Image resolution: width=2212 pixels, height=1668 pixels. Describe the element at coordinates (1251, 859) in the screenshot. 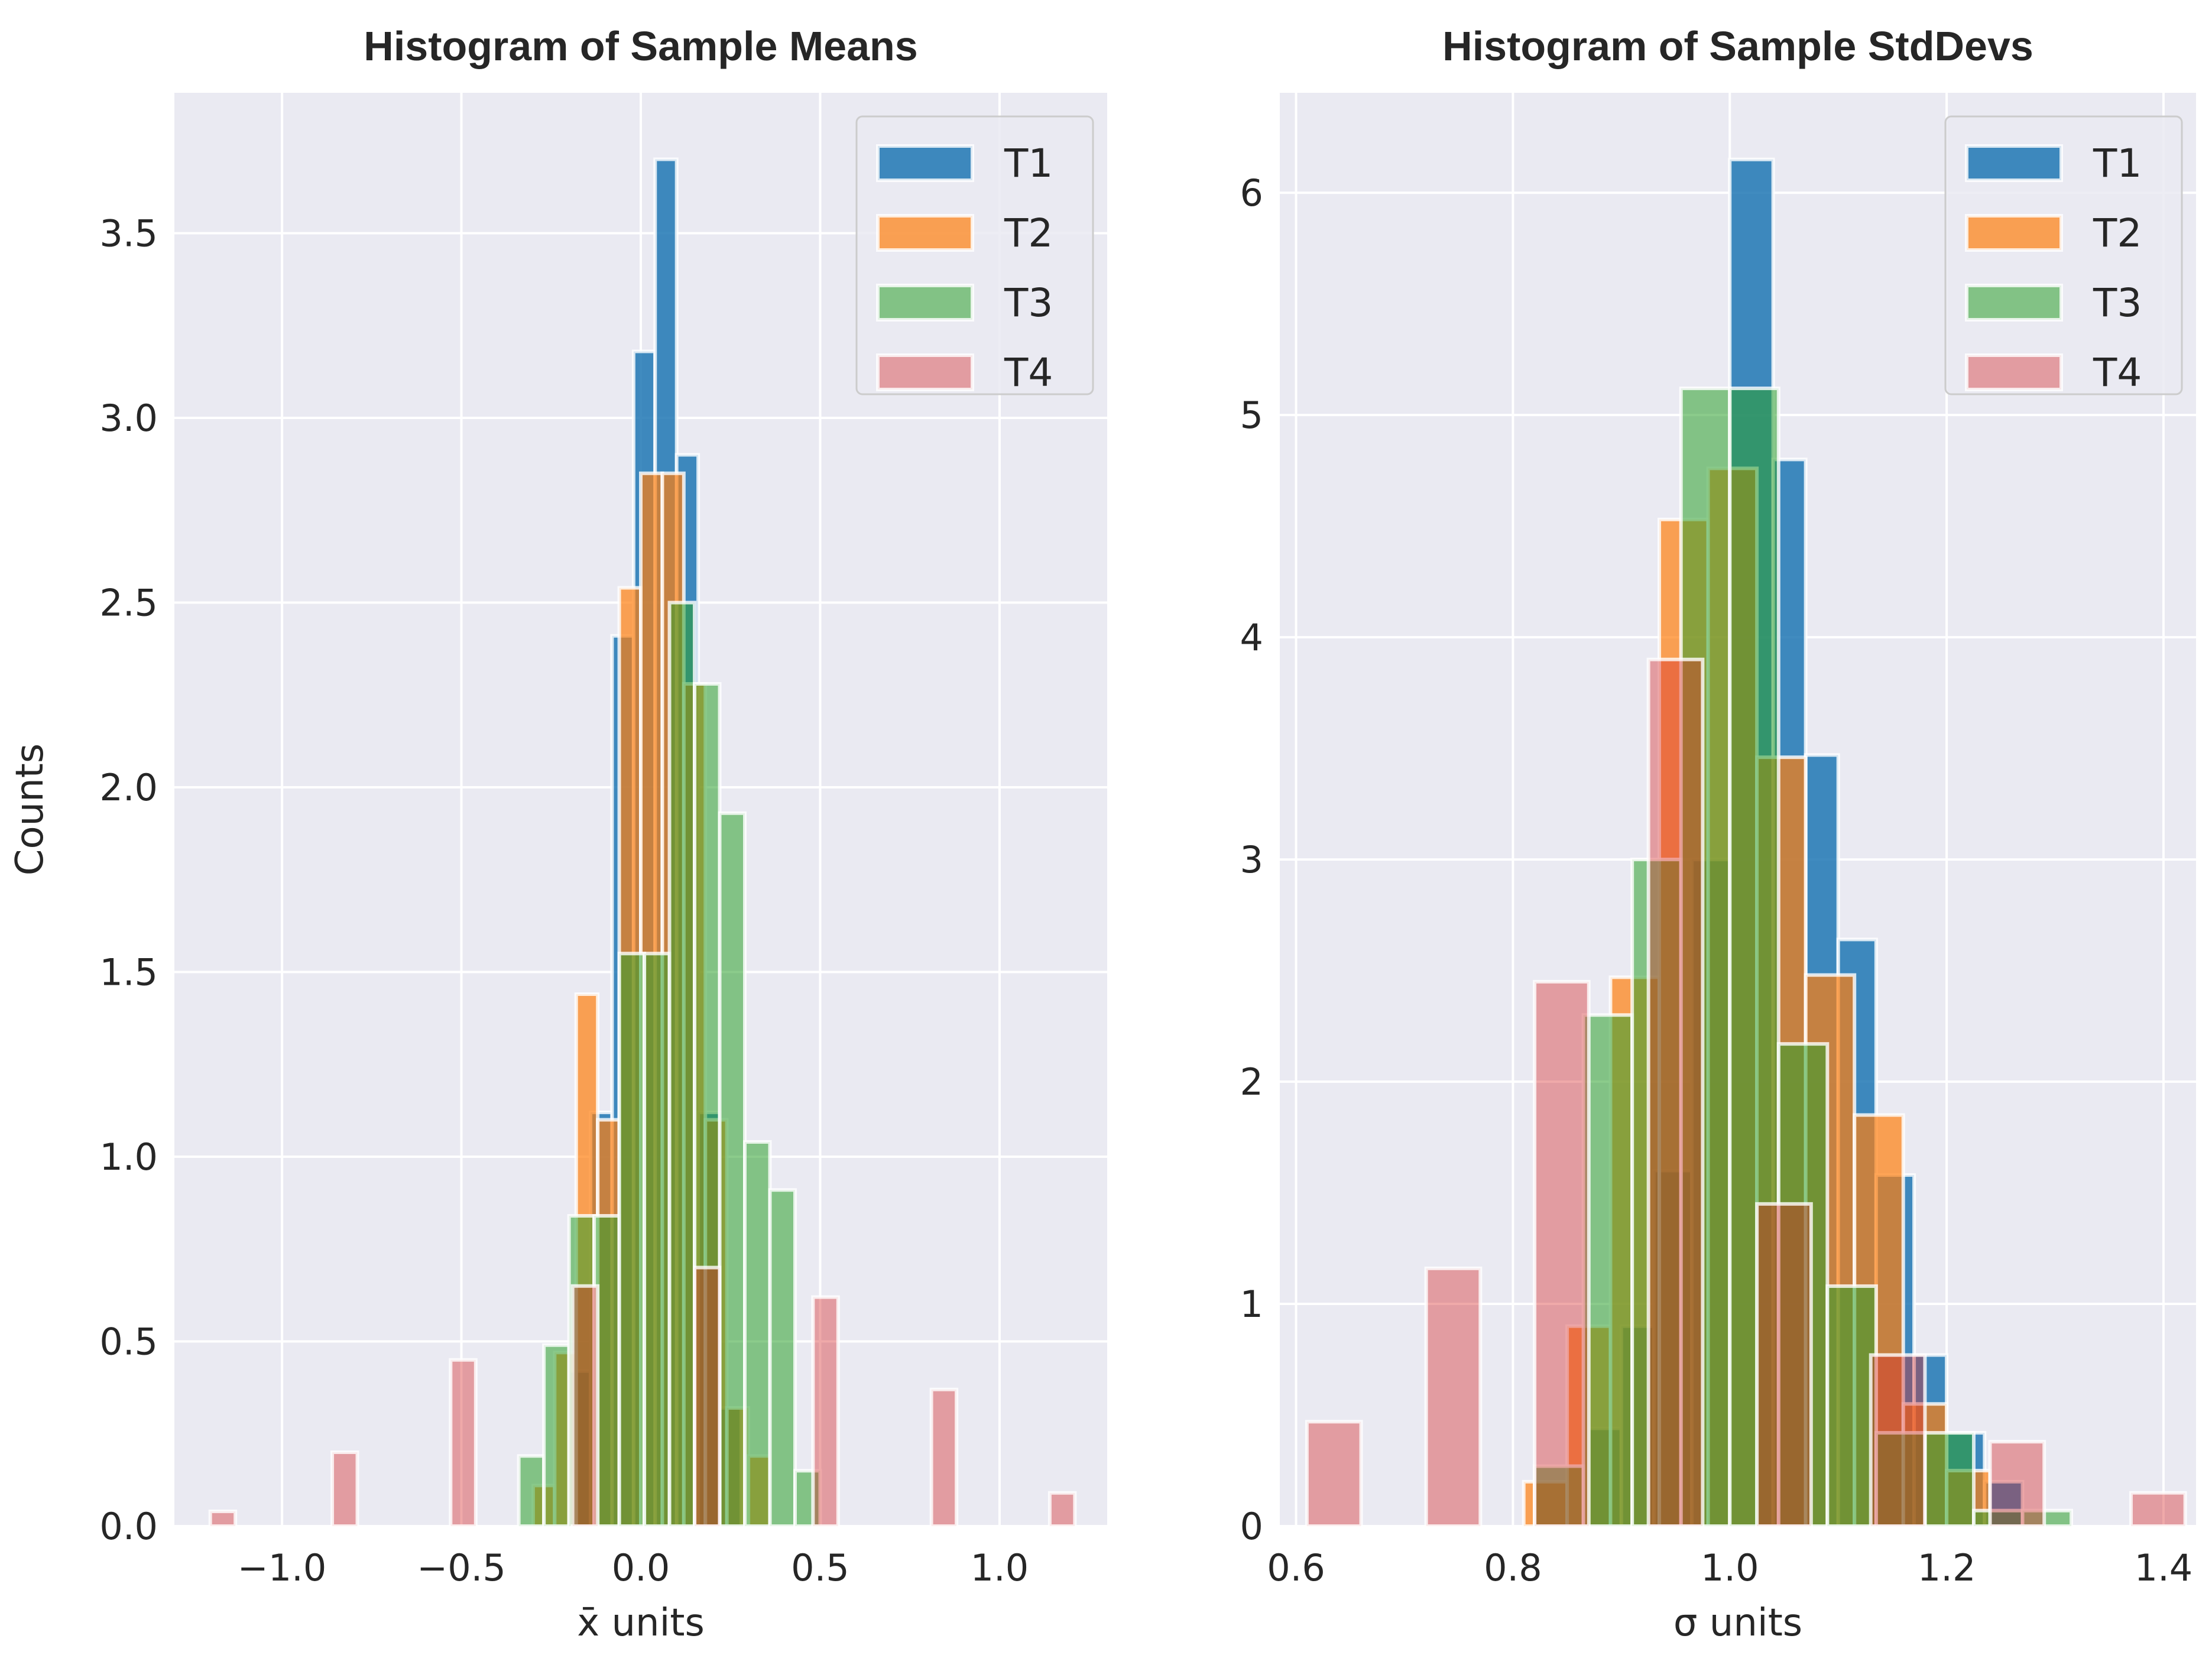

I see `y-tick-label: 3` at that location.